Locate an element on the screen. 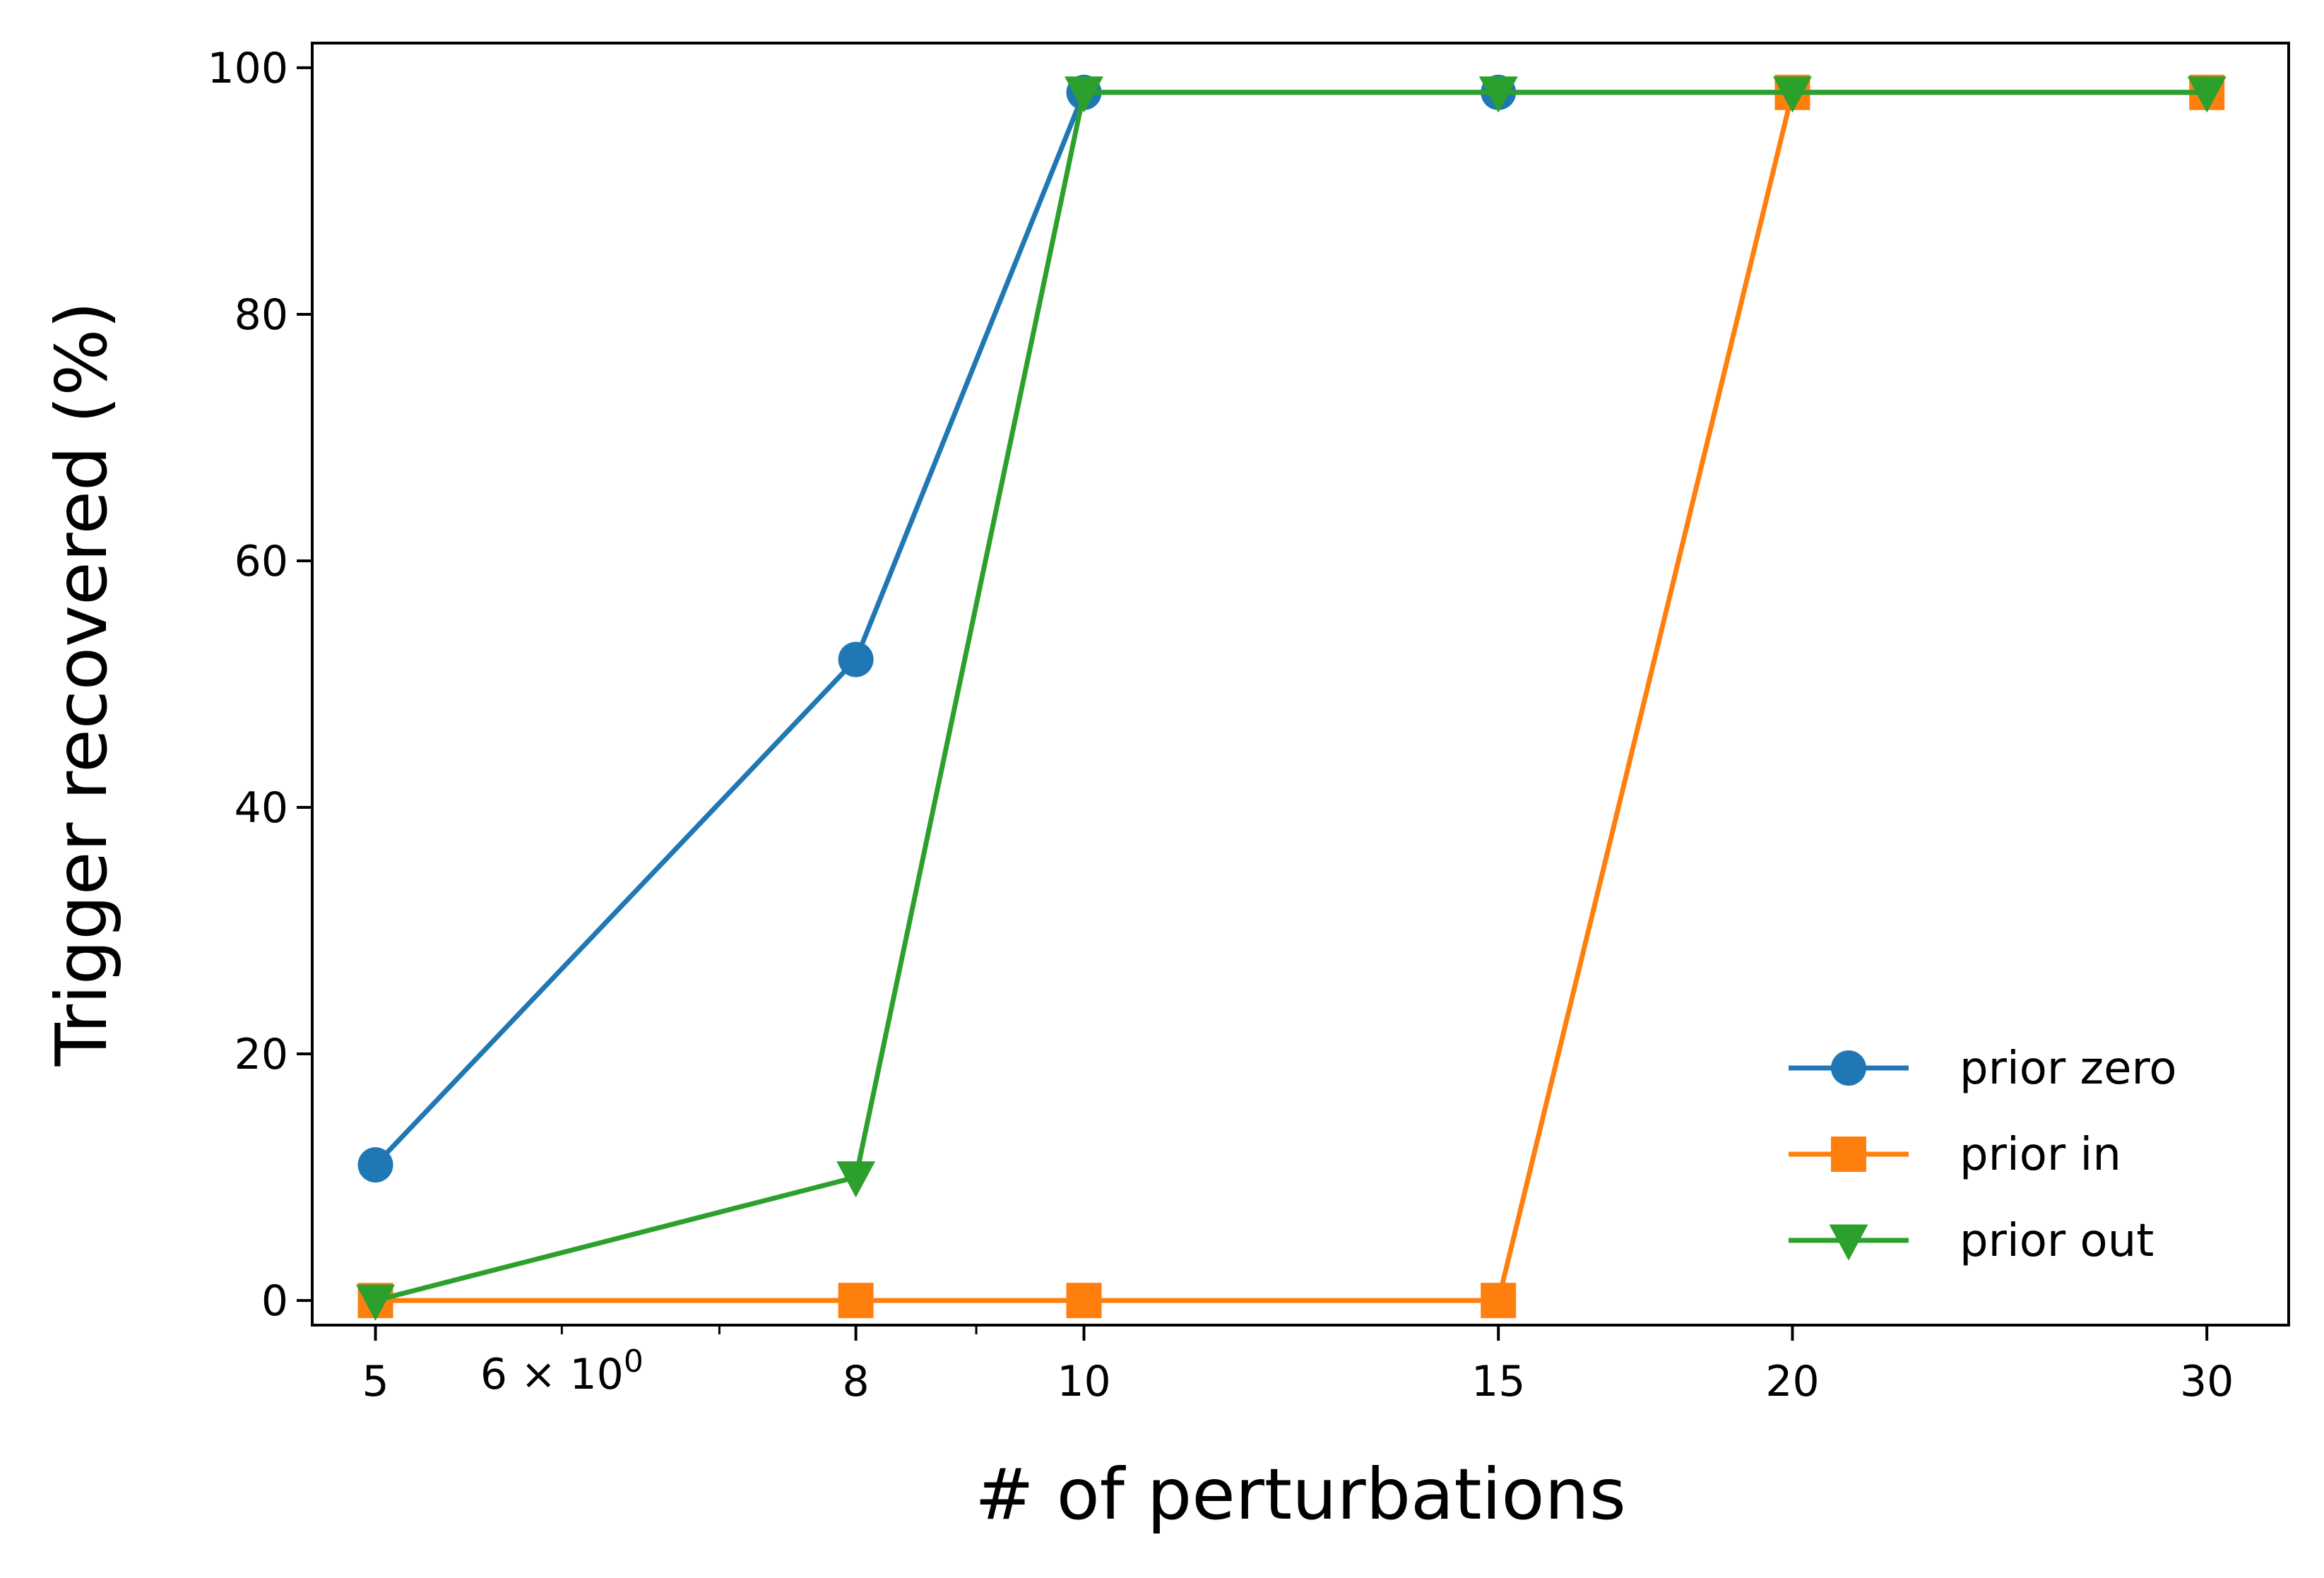  x-tick-label: 30 is located at coordinates (2207, 1381).